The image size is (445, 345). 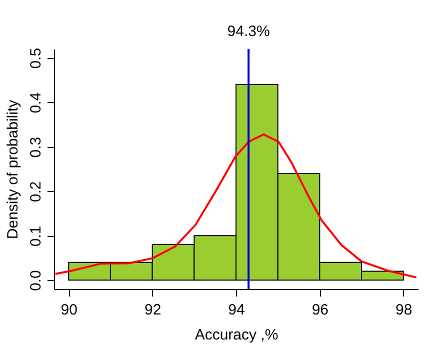 What do you see at coordinates (36, 236) in the screenshot?
I see `y-tick-label: 0.1` at bounding box center [36, 236].